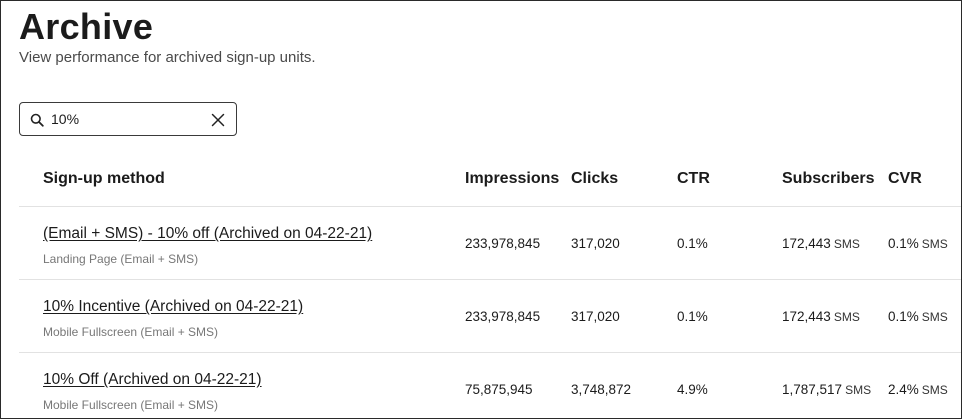 This screenshot has height=419, width=962. Describe the element at coordinates (903, 389) in the screenshot. I see `cvr-value: 2.4%` at that location.